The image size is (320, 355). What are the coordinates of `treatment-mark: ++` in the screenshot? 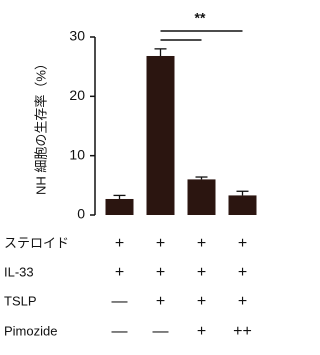 It's located at (242, 331).